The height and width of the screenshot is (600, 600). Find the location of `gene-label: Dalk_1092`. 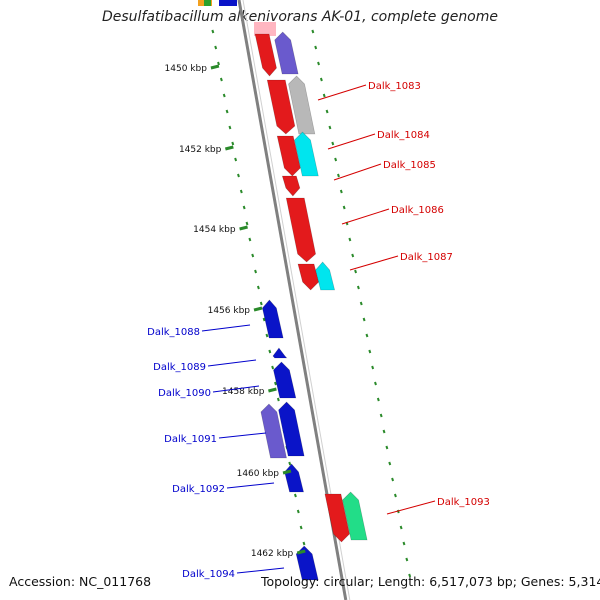

gene-label: Dalk_1092 is located at coordinates (198, 489).